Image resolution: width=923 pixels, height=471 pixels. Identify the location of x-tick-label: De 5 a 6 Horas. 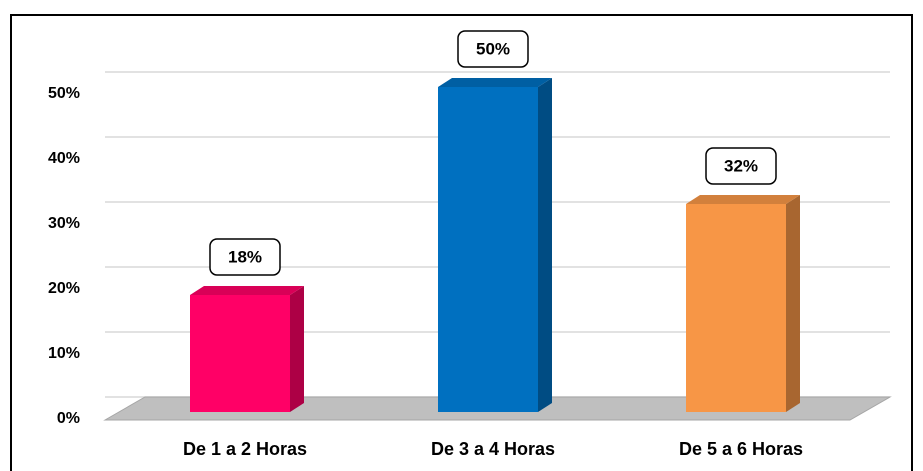
(741, 449).